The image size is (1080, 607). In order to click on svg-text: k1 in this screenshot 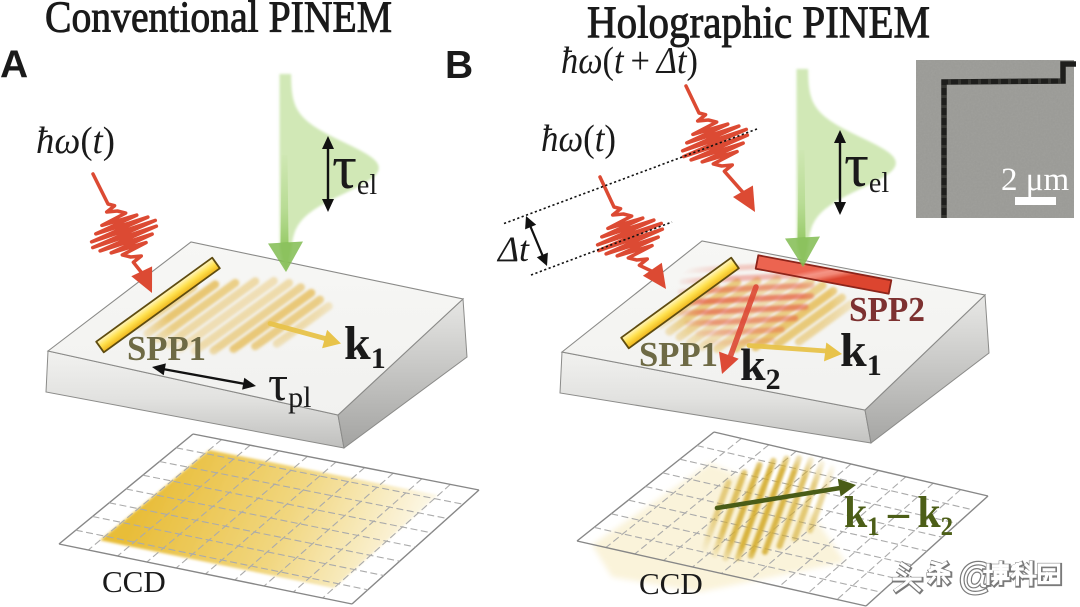, I will do `click(365, 346)`.